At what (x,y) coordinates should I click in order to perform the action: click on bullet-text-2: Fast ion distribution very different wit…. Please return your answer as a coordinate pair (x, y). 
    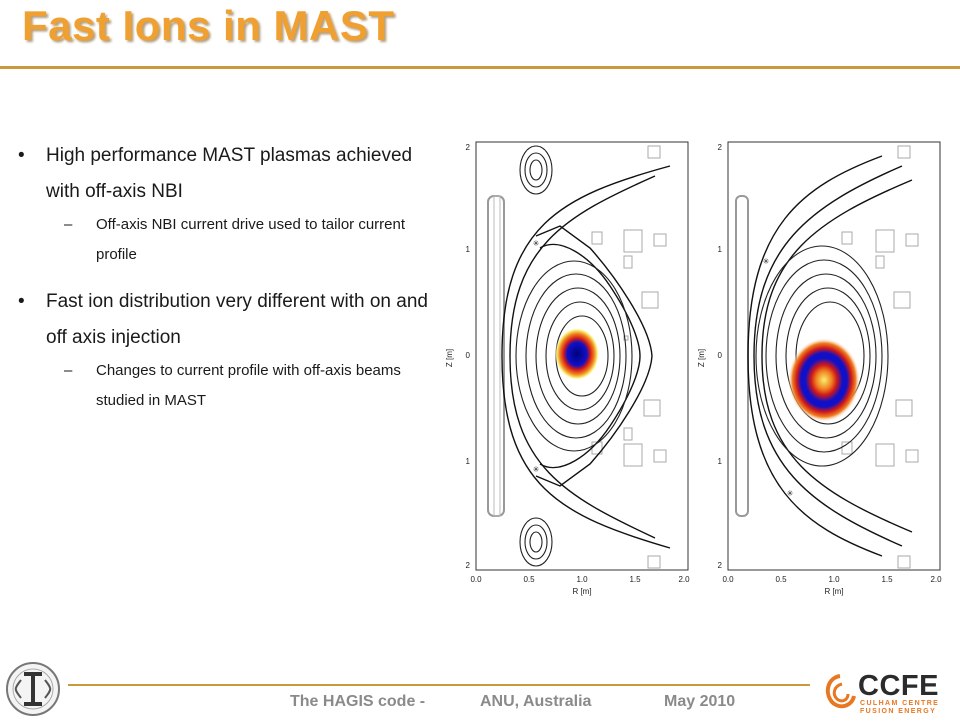
    Looking at the image, I should click on (237, 319).